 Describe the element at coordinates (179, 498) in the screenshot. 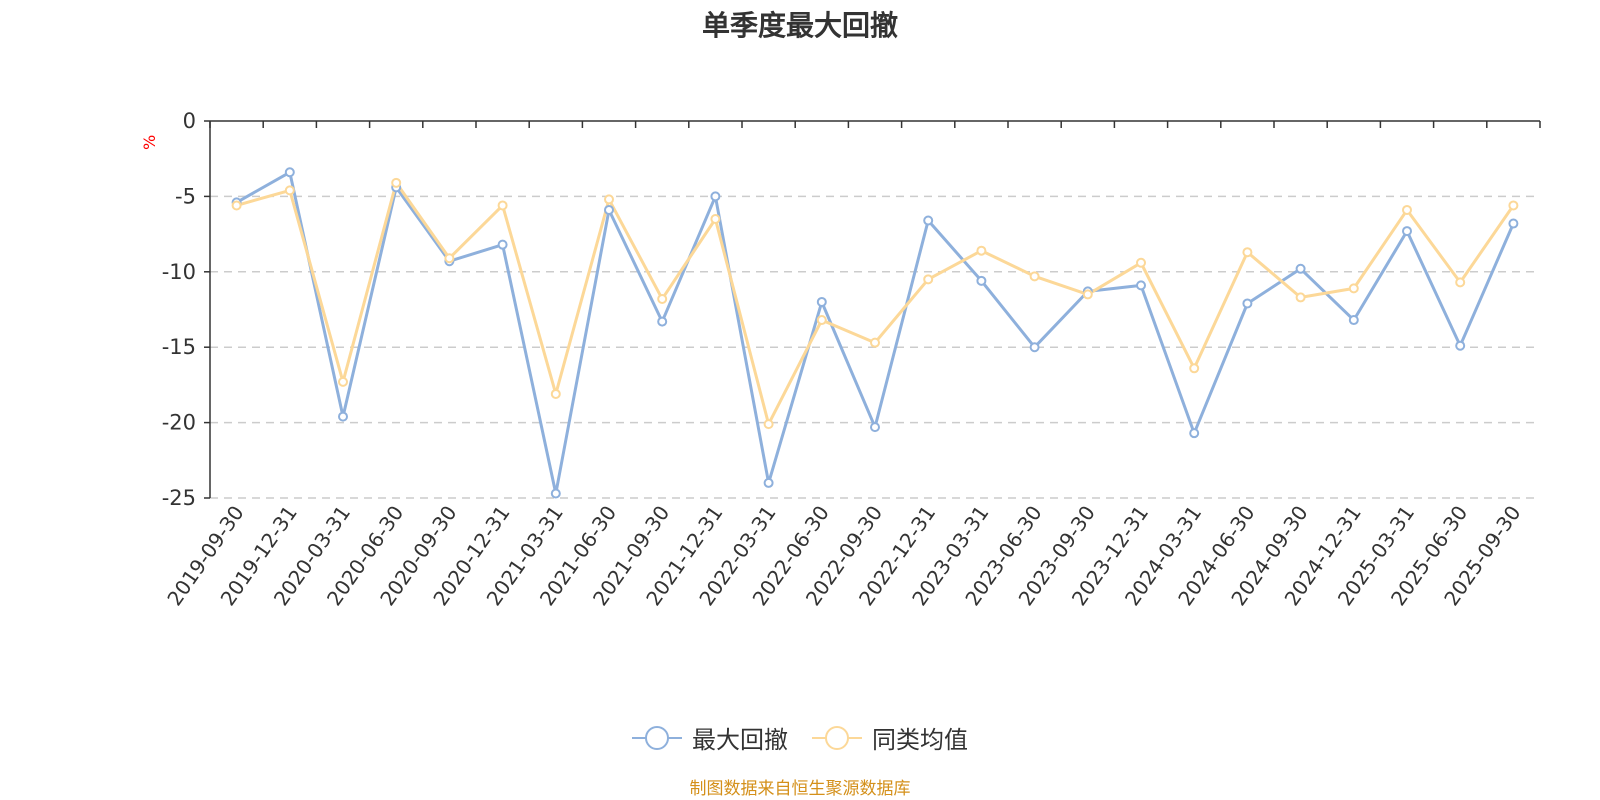

I see `y-tick-label: -25` at that location.